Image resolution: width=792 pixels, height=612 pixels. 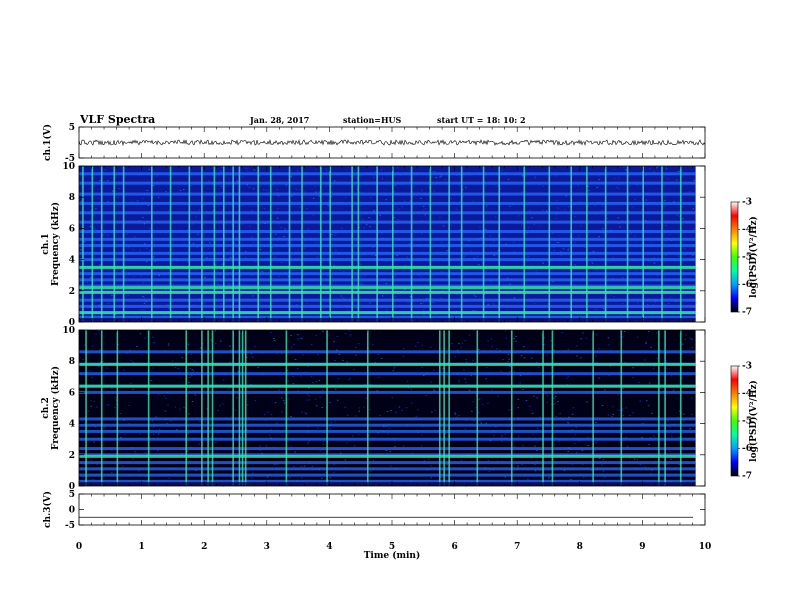 What do you see at coordinates (387, 320) in the screenshot?
I see `low-frequency-strip` at bounding box center [387, 320].